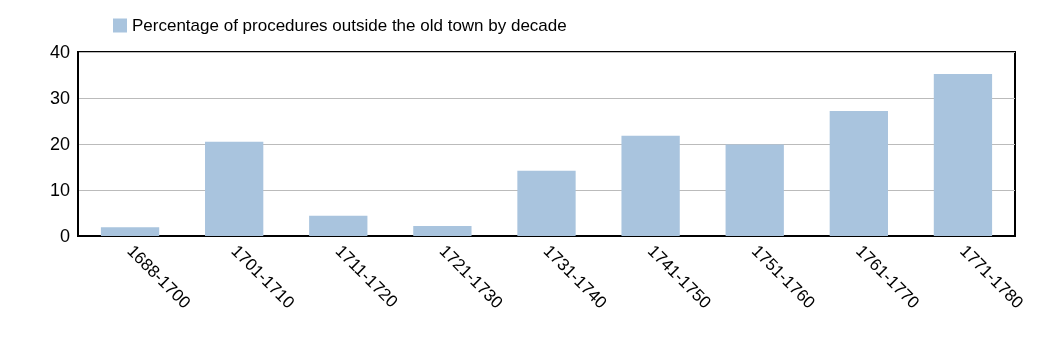 The height and width of the screenshot is (349, 1064). What do you see at coordinates (59, 98) in the screenshot?
I see `y-tick-label: 30` at bounding box center [59, 98].